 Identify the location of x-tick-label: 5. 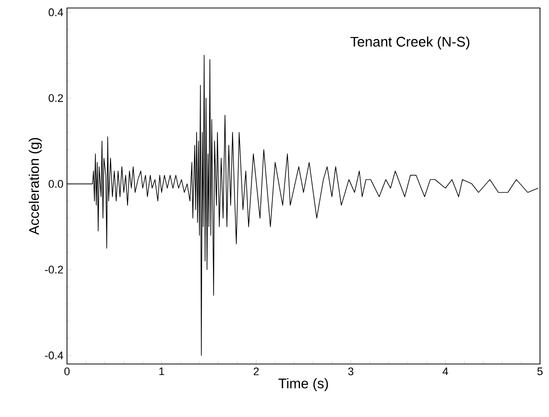
(540, 372).